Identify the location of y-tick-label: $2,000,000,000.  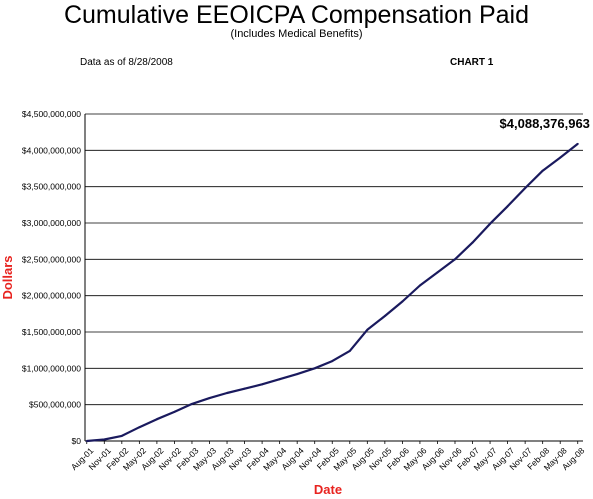
(51, 296).